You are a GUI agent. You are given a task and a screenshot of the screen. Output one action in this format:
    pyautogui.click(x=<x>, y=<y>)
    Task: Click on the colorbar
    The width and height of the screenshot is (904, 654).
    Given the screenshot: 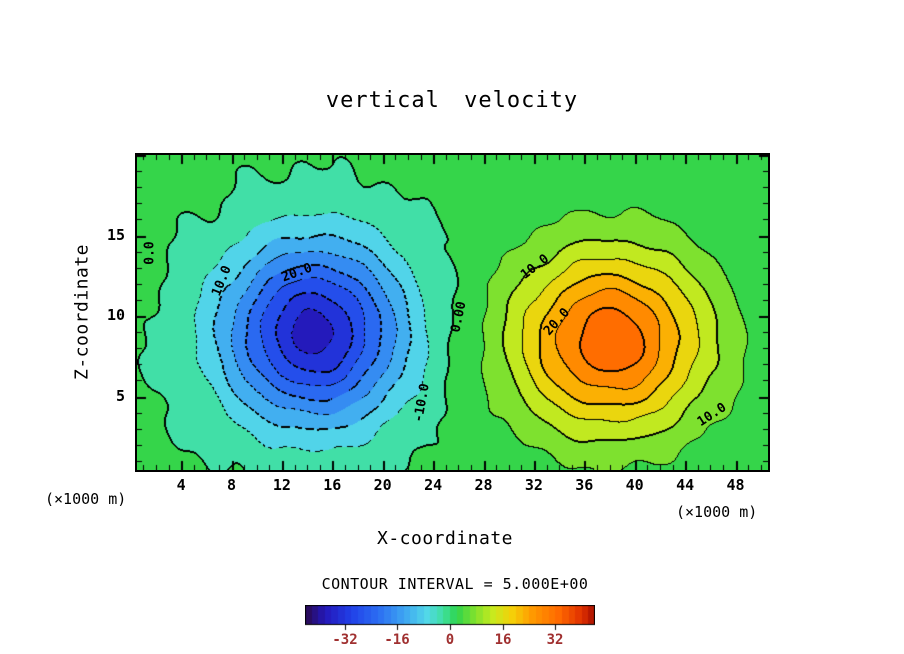 What is the action you would take?
    pyautogui.click(x=450, y=618)
    